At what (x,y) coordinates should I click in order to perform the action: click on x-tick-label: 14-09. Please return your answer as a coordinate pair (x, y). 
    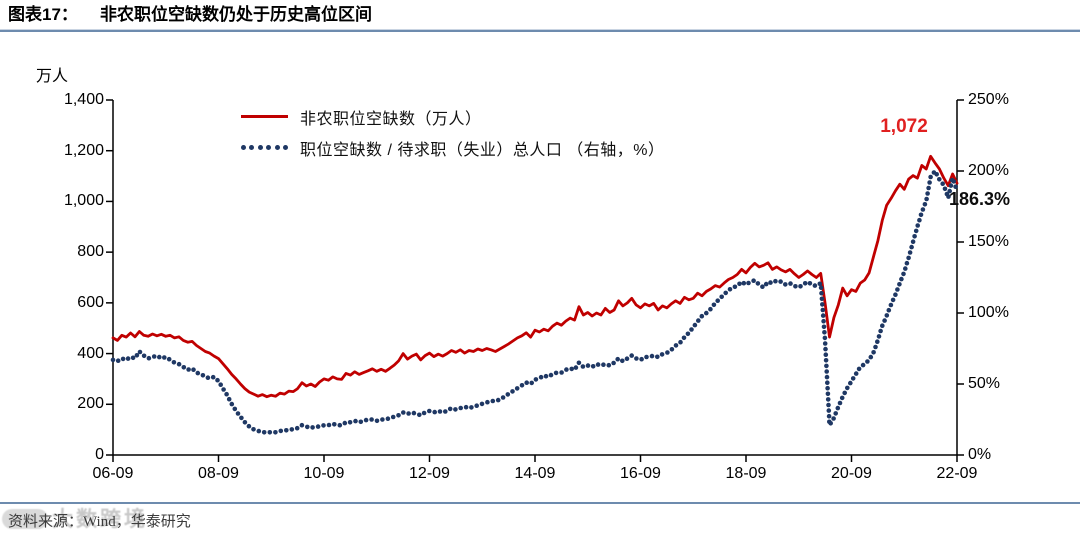
    Looking at the image, I should click on (535, 473).